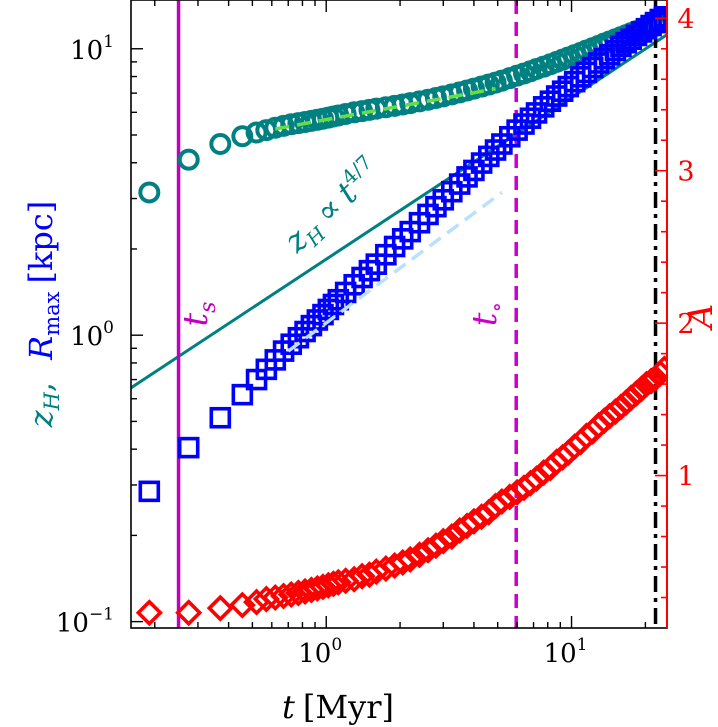 The height and width of the screenshot is (727, 718). Describe the element at coordinates (385, 109) in the screenshot. I see `fit-line-z-h` at that location.